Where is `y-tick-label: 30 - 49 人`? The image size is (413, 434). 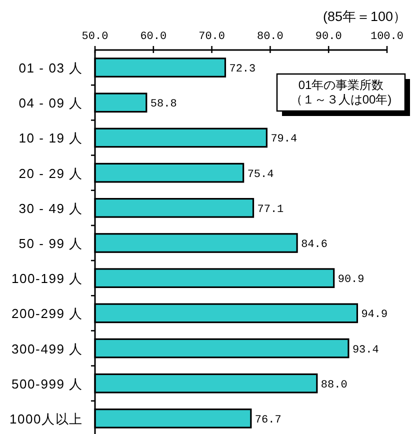
y-tick-label: 30 - 49 人 is located at coordinates (50, 208).